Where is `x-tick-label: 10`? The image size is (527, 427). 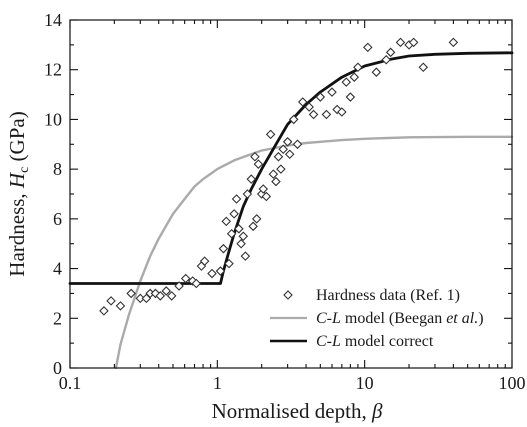
x-tick-label: 10 is located at coordinates (365, 383).